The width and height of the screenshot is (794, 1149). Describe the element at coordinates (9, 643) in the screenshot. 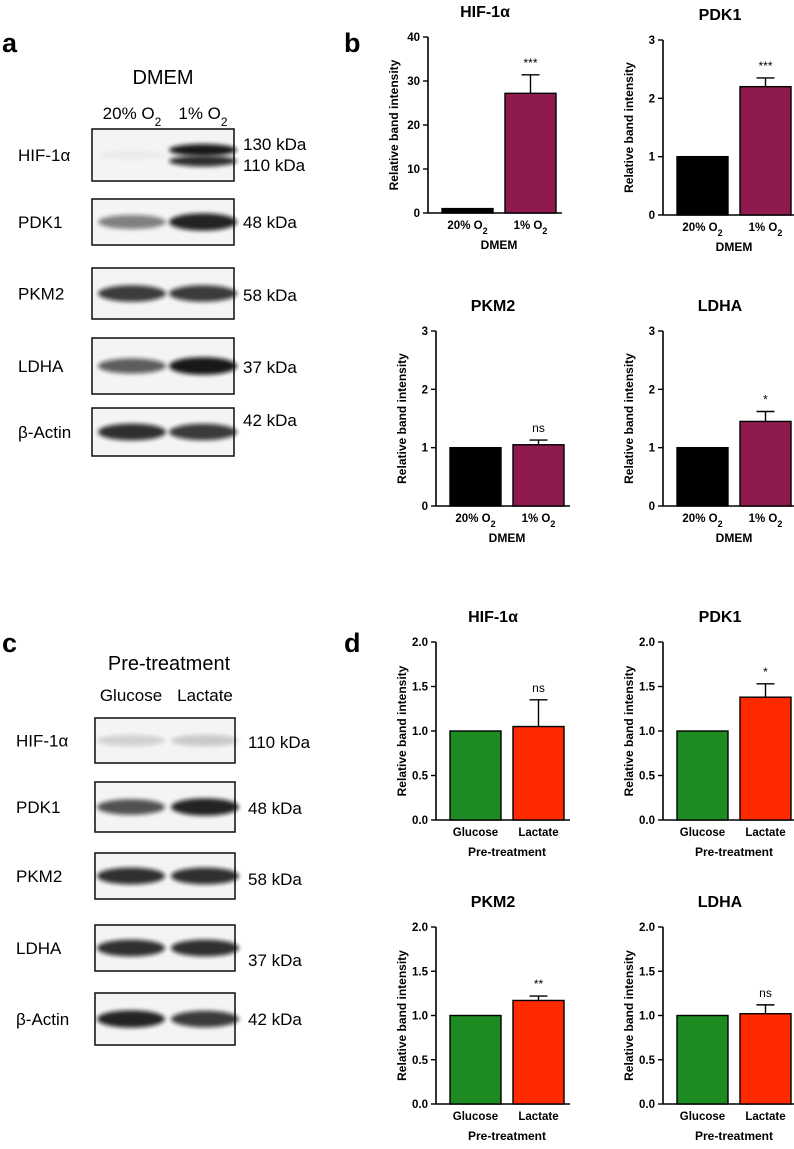

I see `panel-letter-c: c` at that location.